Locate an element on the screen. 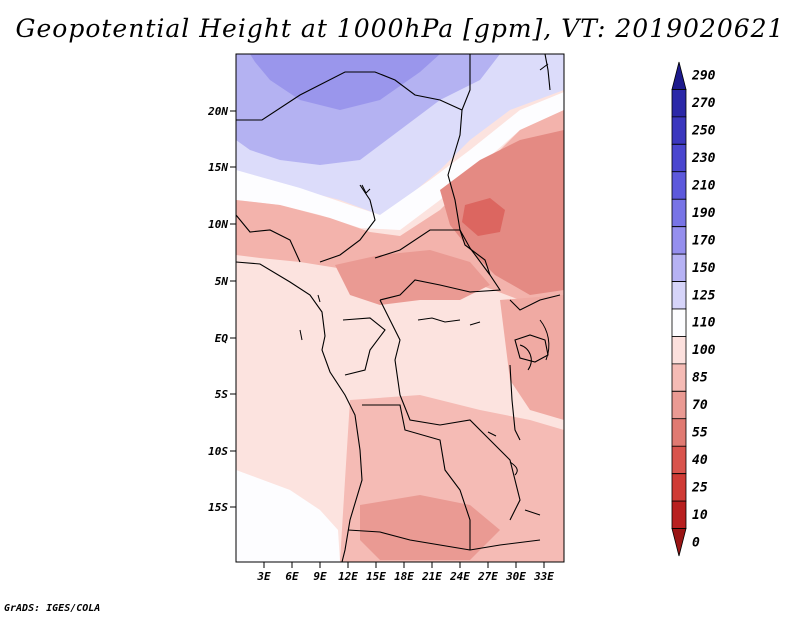  colorbar-label: 10 is located at coordinates (700, 515).